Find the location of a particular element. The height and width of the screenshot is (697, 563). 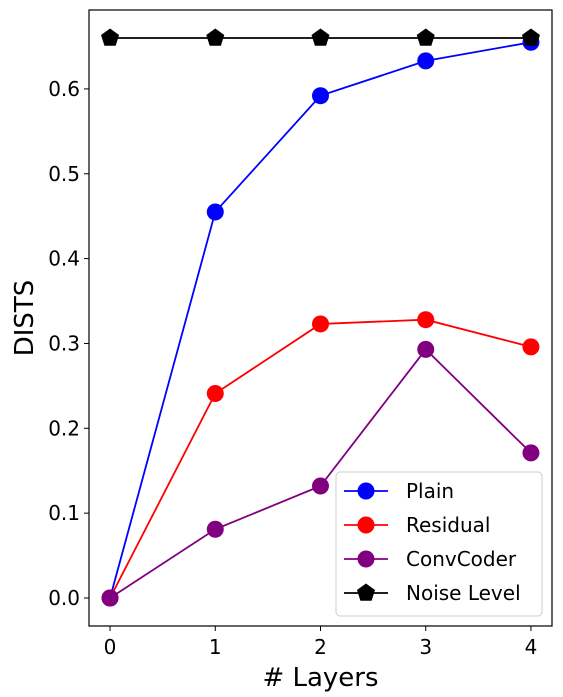

y-tick-label: 0.2 is located at coordinates (64, 428).